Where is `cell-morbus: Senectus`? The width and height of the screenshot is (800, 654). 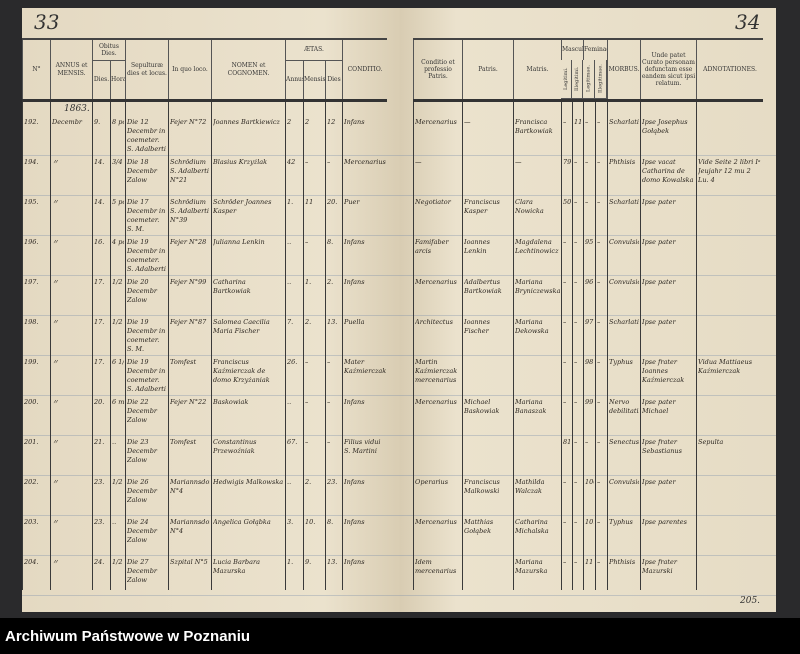 cell-morbus: Senectus is located at coordinates (624, 442).